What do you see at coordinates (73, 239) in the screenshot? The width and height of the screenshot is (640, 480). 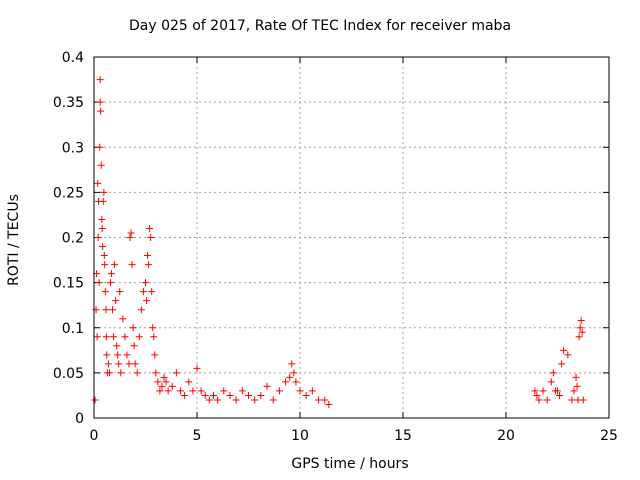 I see `y-tick-label: 0.2` at bounding box center [73, 239].